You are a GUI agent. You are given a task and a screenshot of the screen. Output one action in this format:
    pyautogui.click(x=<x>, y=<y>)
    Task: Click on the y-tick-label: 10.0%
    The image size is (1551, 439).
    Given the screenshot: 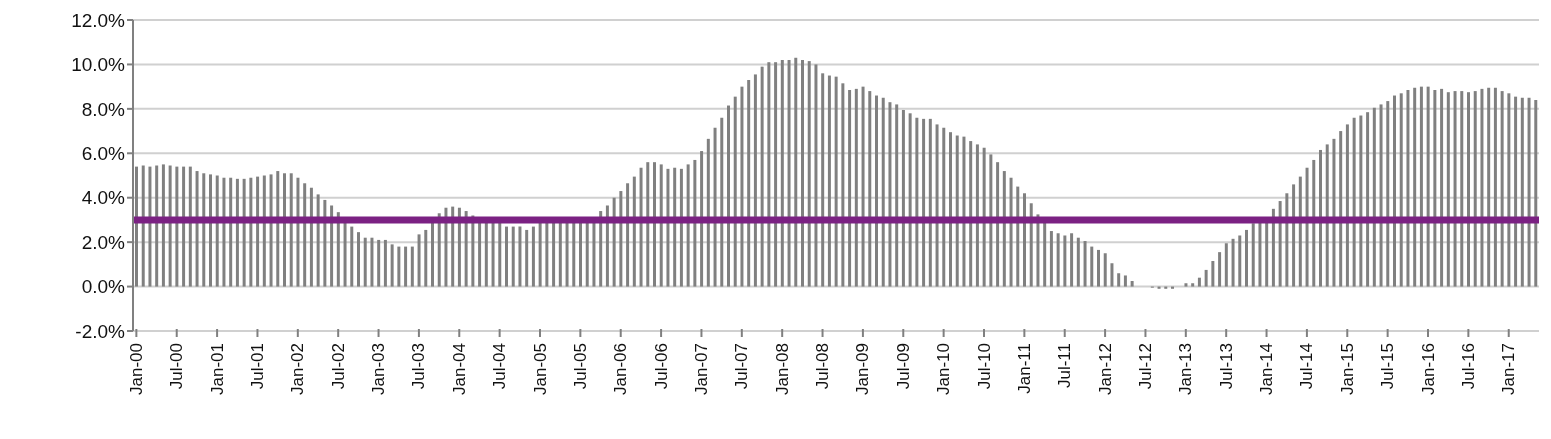 What is the action you would take?
    pyautogui.click(x=98, y=65)
    